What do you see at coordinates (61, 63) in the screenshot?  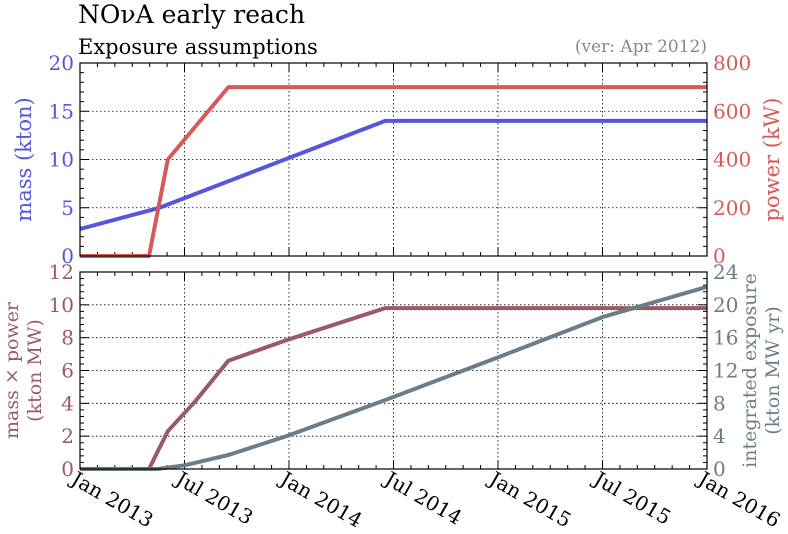 I see `y-left-tick-label: 20` at bounding box center [61, 63].